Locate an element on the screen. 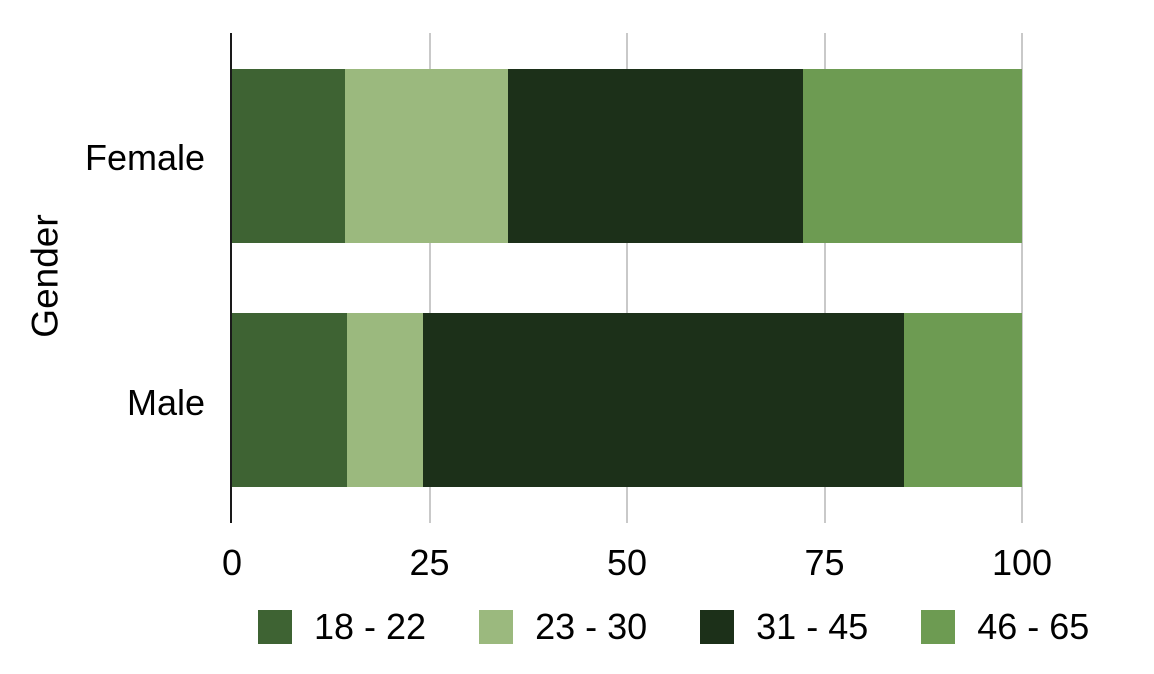 This screenshot has height=674, width=1154. category-label-female: Female is located at coordinates (144, 157).